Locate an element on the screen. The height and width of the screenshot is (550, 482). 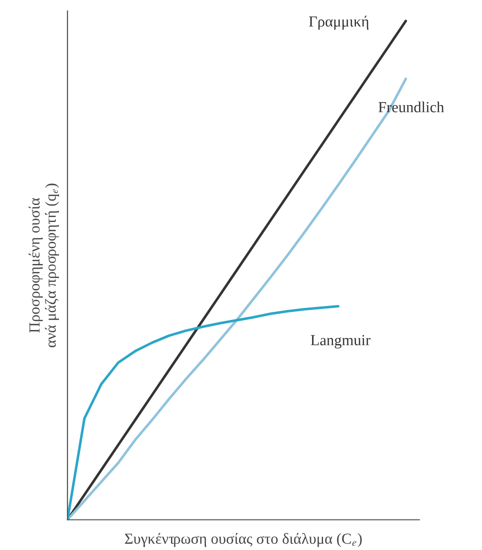
series-label: Langmuir is located at coordinates (340, 341).